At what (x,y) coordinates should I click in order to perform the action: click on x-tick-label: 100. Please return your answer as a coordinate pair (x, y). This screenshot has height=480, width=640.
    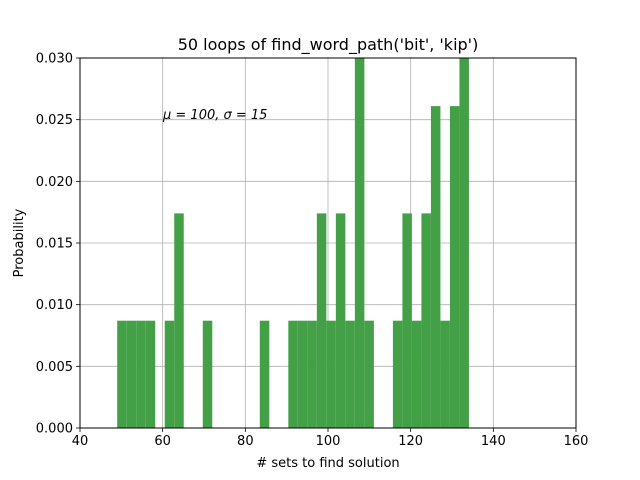
    Looking at the image, I should click on (328, 441).